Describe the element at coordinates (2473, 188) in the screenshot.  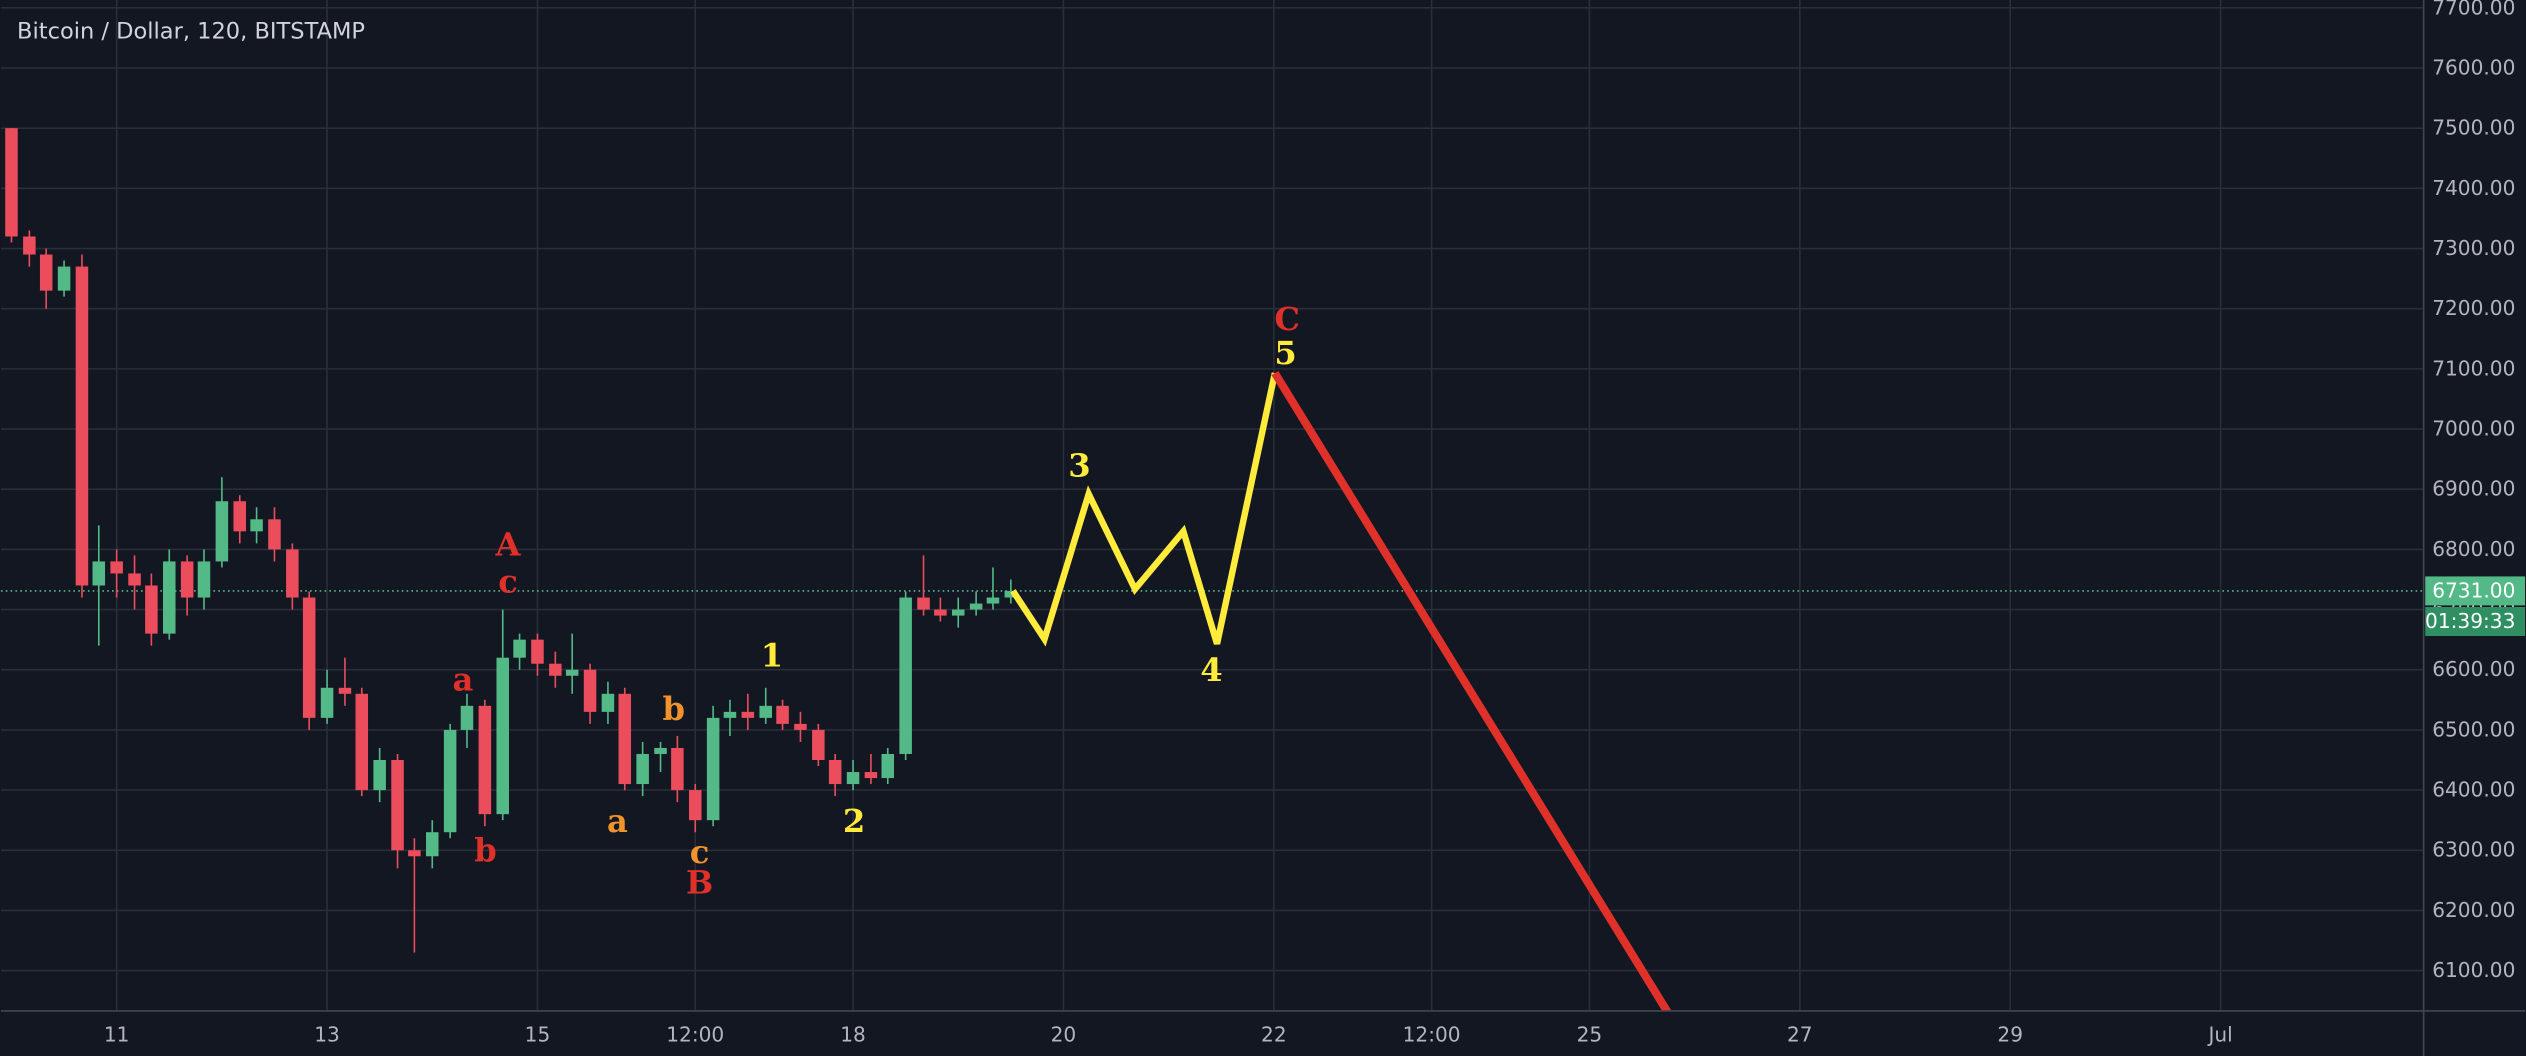
I see `y-tick-label: 7400.00` at that location.